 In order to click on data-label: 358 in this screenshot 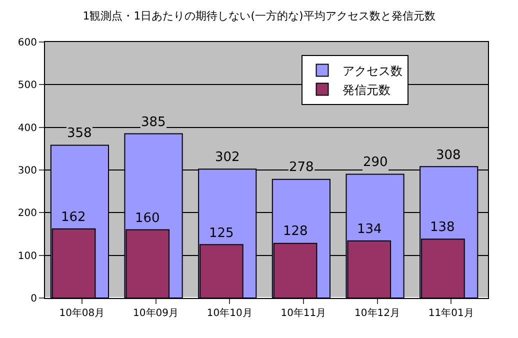, I will do `click(79, 133)`.